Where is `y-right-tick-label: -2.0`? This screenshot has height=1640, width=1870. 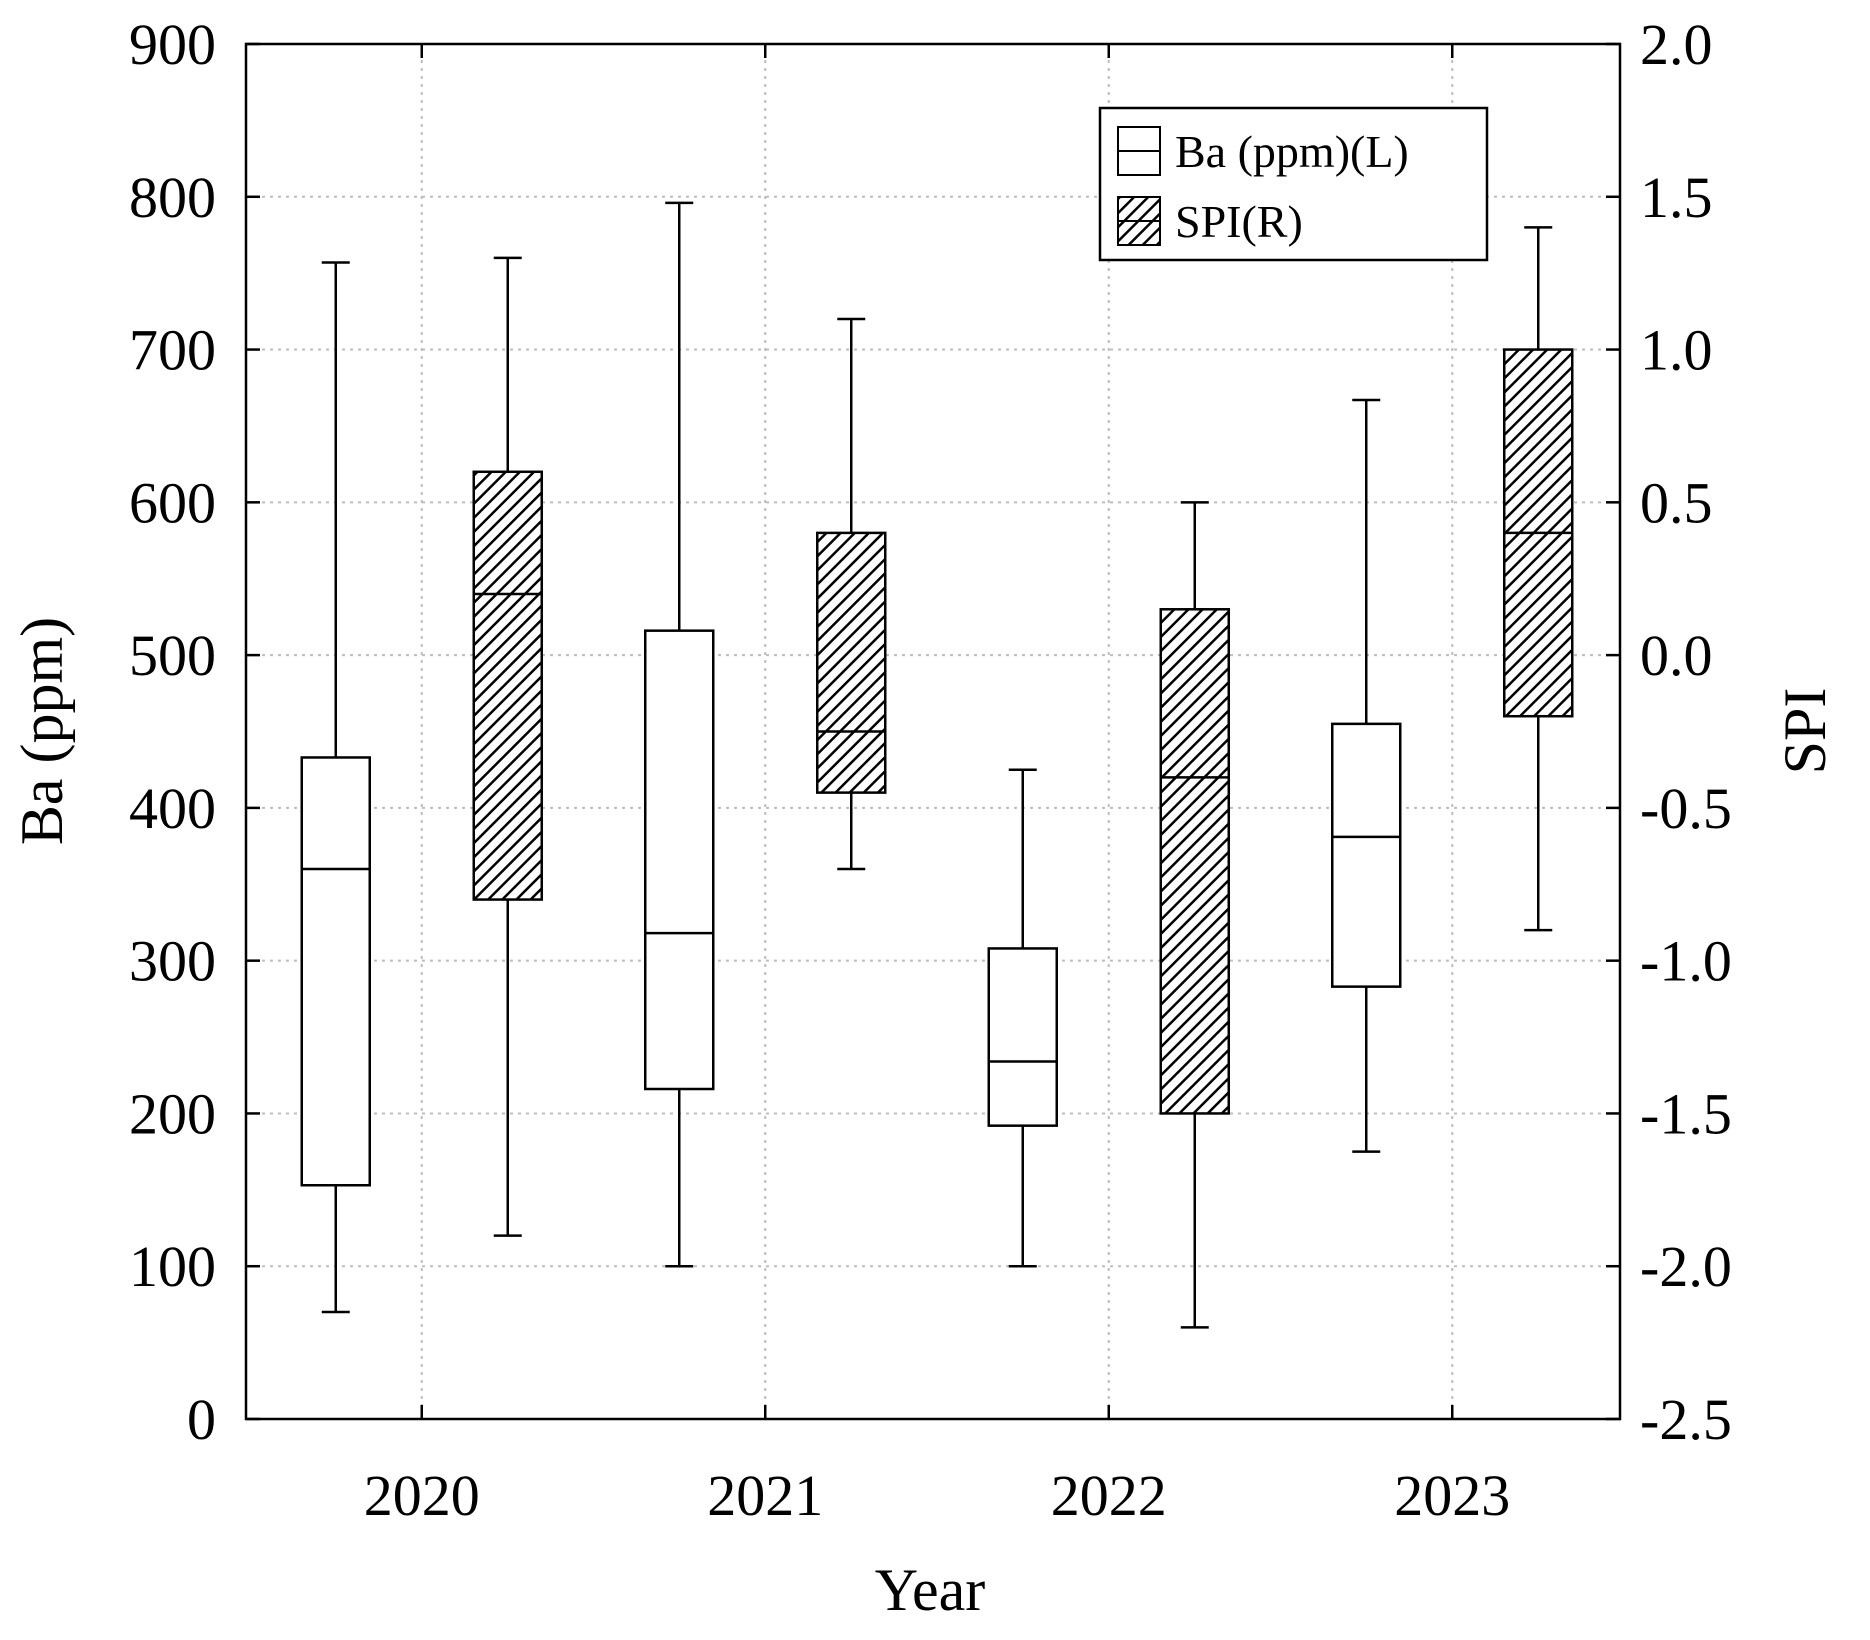 y-right-tick-label: -2.0 is located at coordinates (1686, 1266).